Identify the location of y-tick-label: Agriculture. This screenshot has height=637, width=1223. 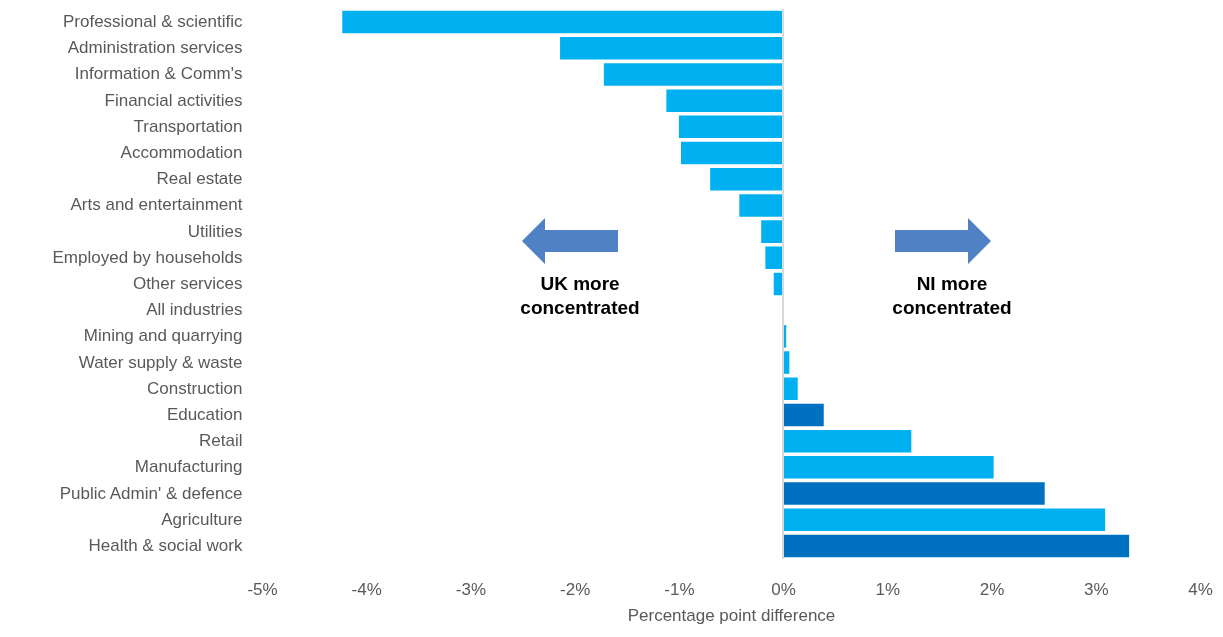
(202, 519).